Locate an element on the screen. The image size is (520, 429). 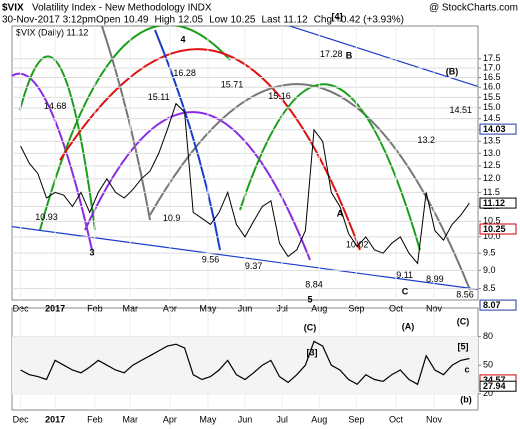
source: @ StockCharts.com is located at coordinates (473, 8).